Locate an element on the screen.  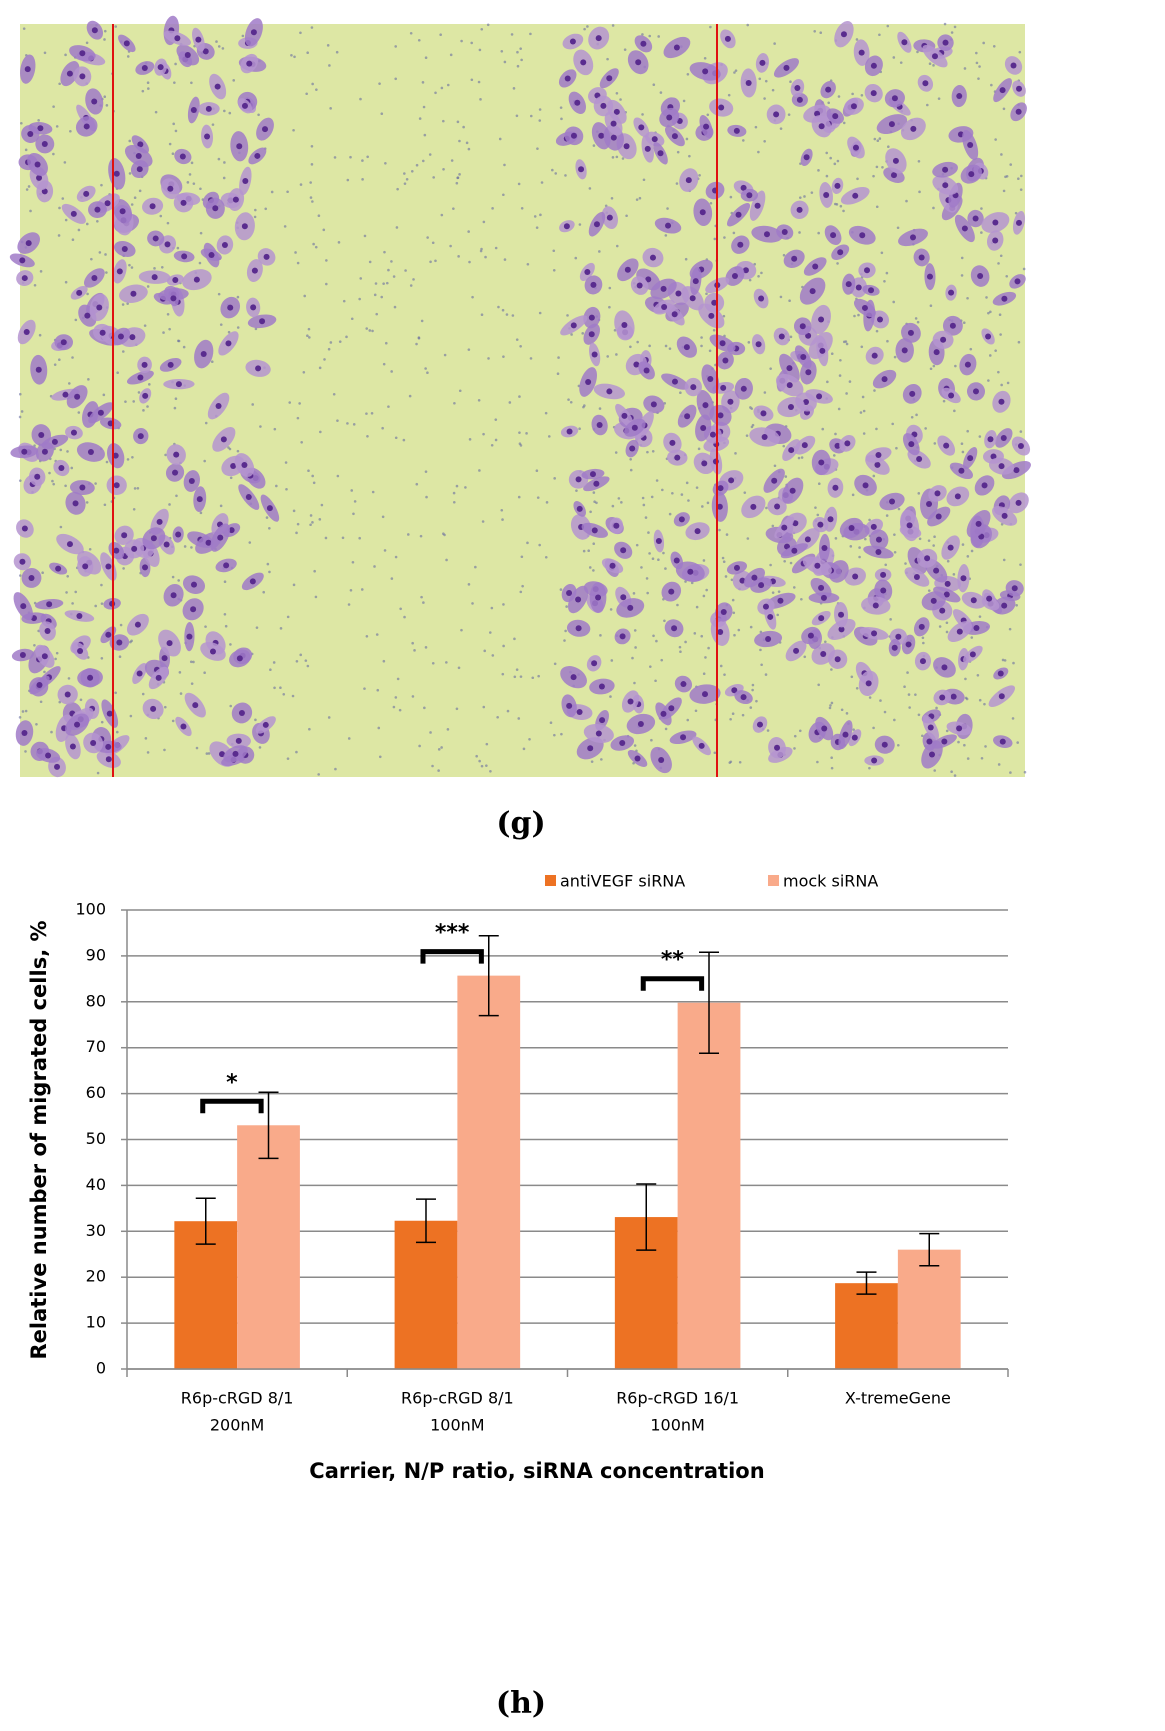
significance-label: ** is located at coordinates (673, 960).